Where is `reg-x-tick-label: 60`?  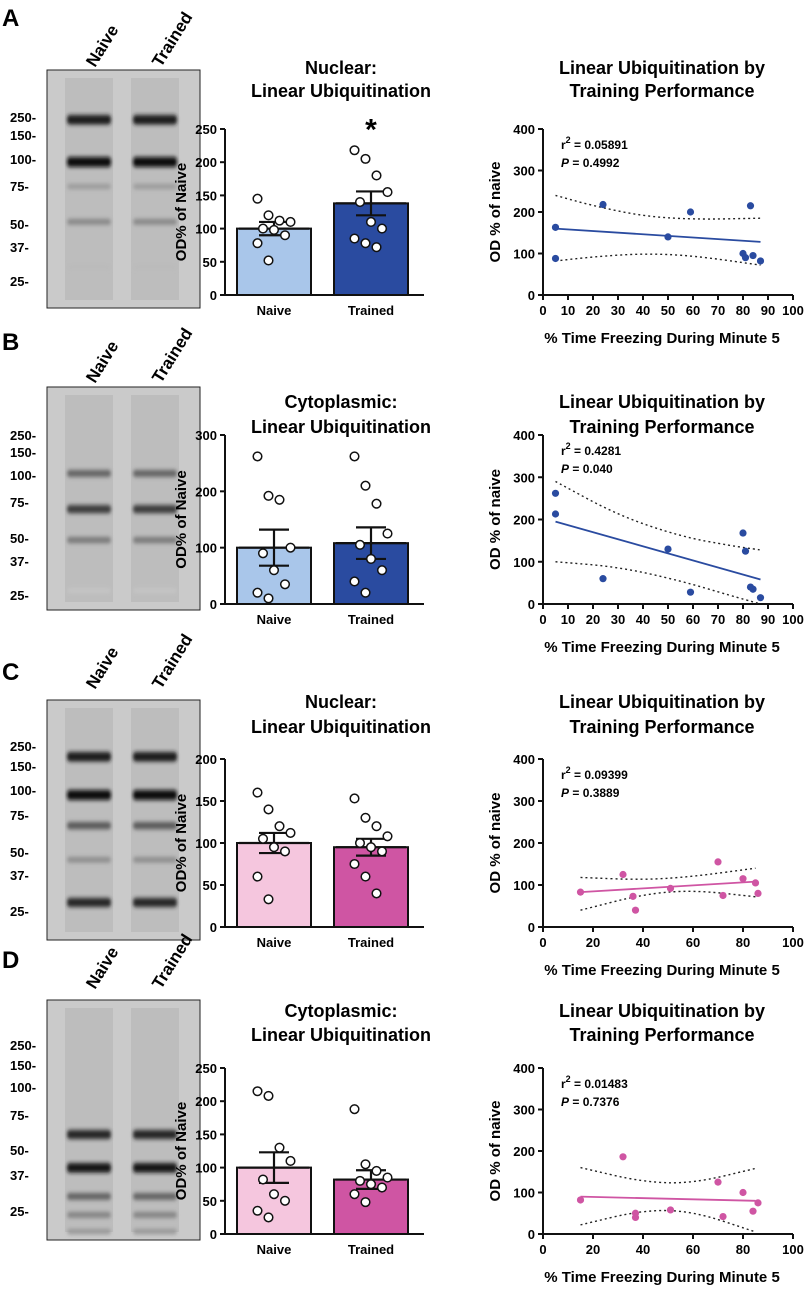
reg-x-tick-label: 60 is located at coordinates (693, 1249).